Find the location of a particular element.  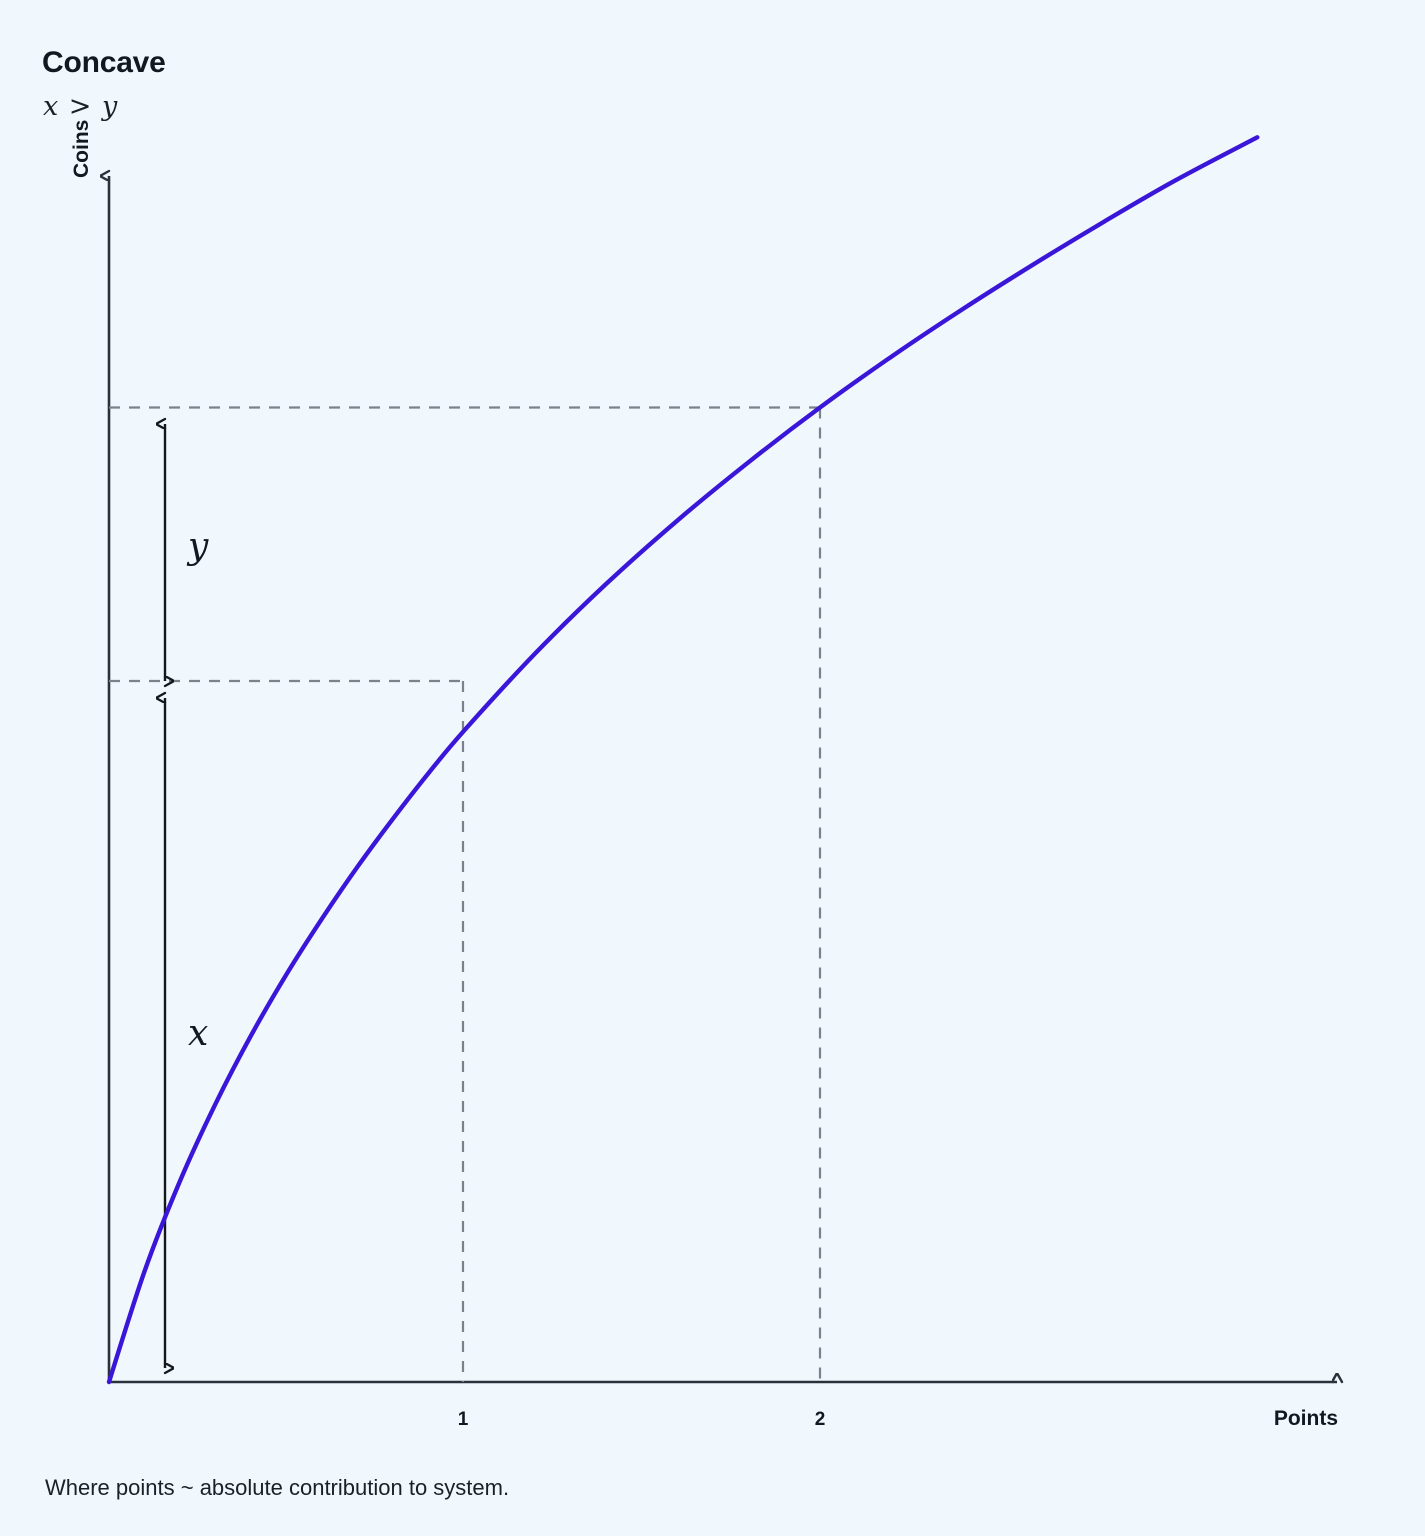

x-tick-label-1: 1 is located at coordinates (463, 1419).